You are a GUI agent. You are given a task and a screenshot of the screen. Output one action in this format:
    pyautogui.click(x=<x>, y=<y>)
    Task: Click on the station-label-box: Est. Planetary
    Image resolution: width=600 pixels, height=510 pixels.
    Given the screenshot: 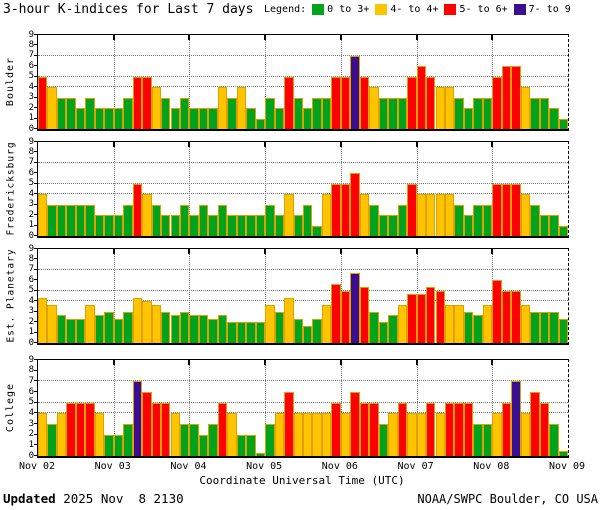 What is the action you would take?
    pyautogui.click(x=11, y=295)
    